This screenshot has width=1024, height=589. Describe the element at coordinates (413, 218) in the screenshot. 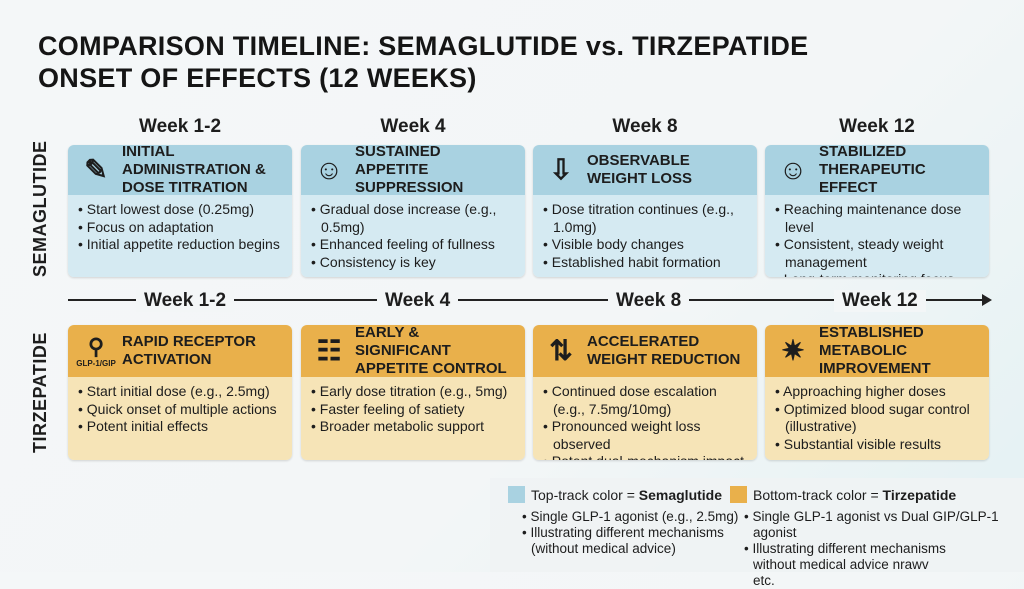

I see `card-item: Gradual dose increase (e.g., 0.5mg)` at that location.